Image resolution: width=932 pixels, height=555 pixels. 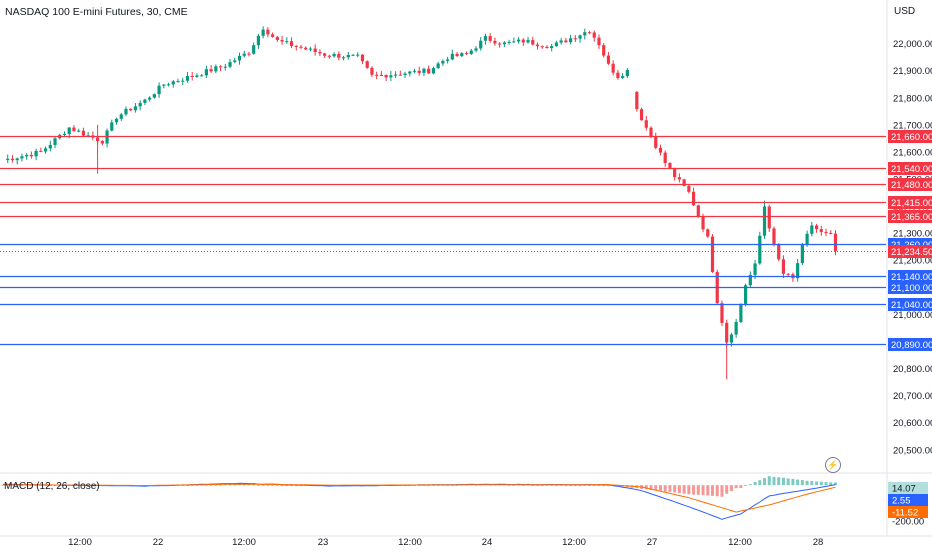 I want to click on macd-signal-value: -11.52, so click(x=905, y=513).